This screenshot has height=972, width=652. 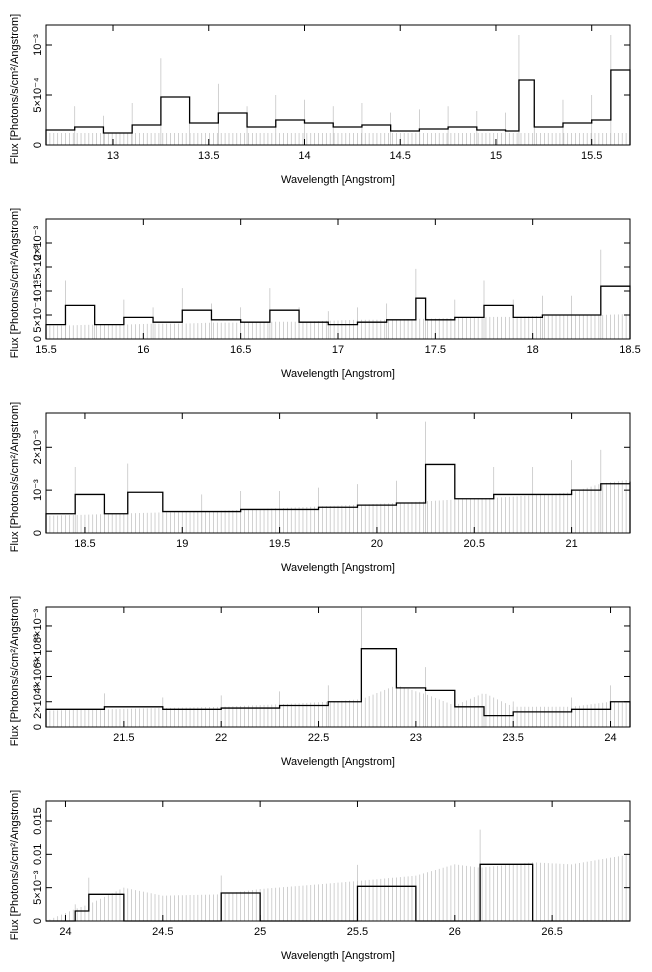 I want to click on x-tick-label: 23, so click(x=416, y=738).